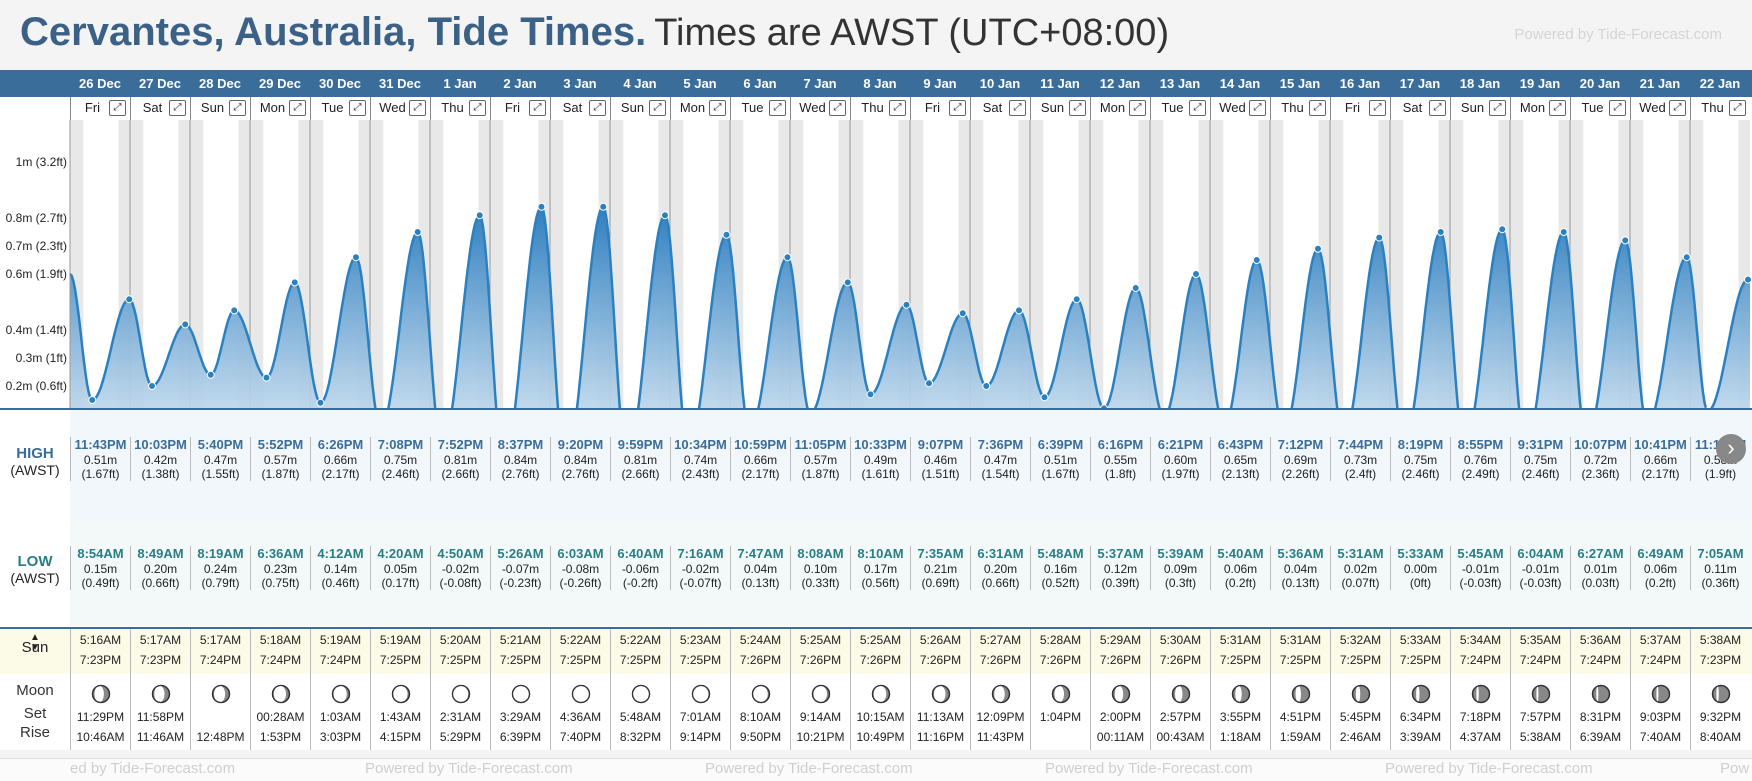 The width and height of the screenshot is (1752, 781). I want to click on high-height-m: 0.69m, so click(1300, 460).